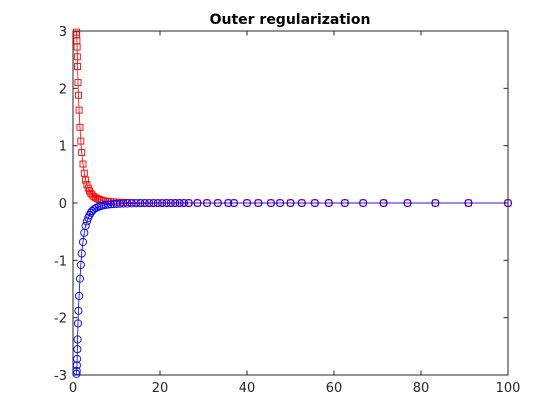 The height and width of the screenshot is (420, 560). What do you see at coordinates (60, 261) in the screenshot?
I see `y-tick-label: -1` at bounding box center [60, 261].